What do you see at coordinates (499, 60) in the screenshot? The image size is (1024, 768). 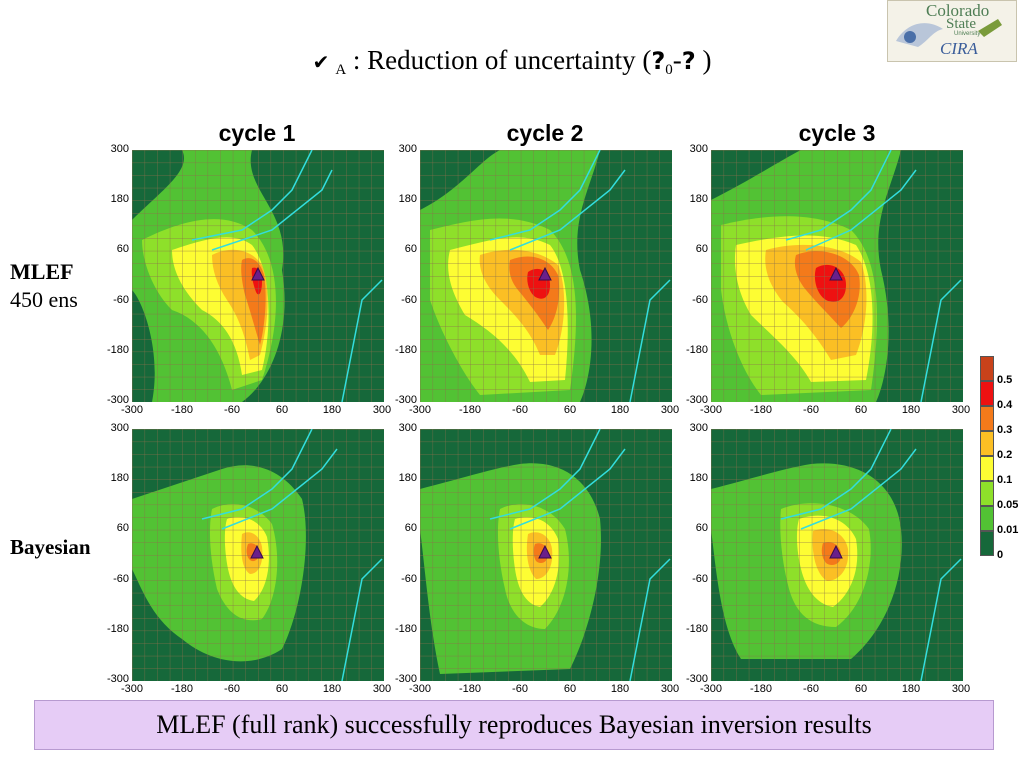 I see `title-text: : Reduction of uncertainty (` at bounding box center [499, 60].